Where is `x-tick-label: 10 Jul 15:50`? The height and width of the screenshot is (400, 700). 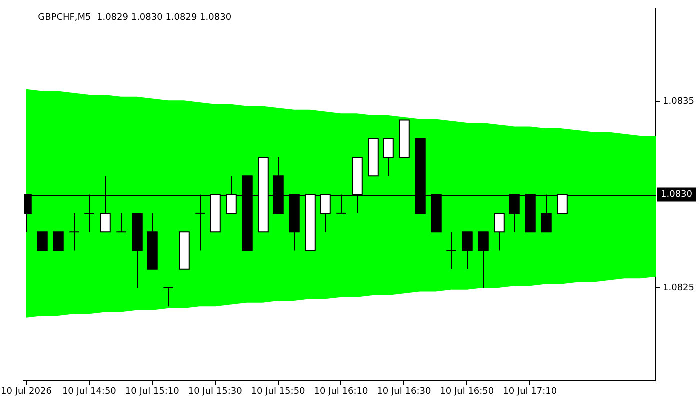 x-tick-label: 10 Jul 15:50 is located at coordinates (278, 391).